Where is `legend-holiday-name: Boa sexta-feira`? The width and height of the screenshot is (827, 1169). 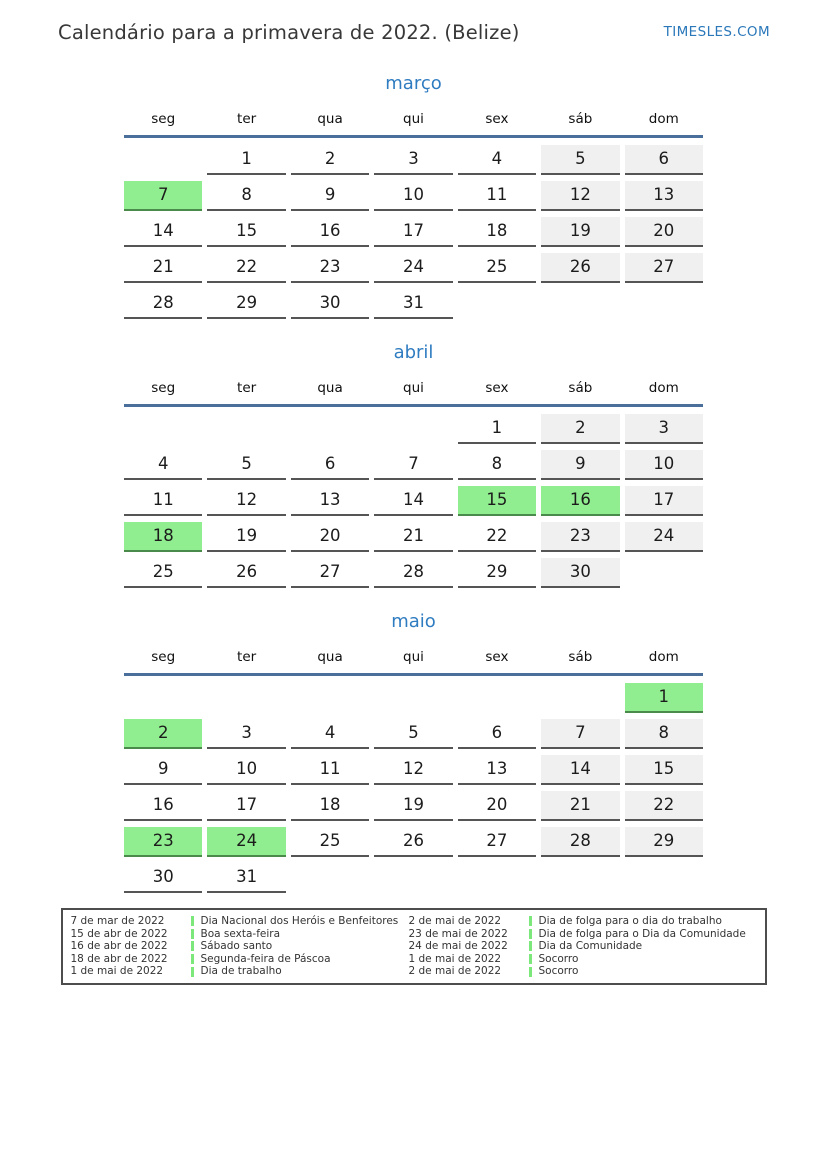 legend-holiday-name: Boa sexta-feira is located at coordinates (240, 933).